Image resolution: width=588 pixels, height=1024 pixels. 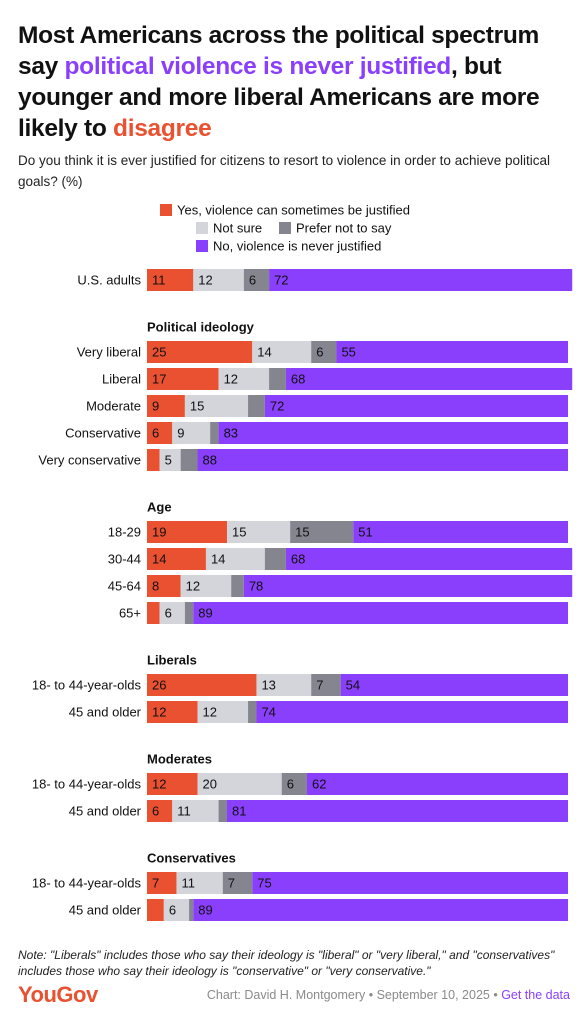 I want to click on group-heading: Age, so click(x=159, y=507).